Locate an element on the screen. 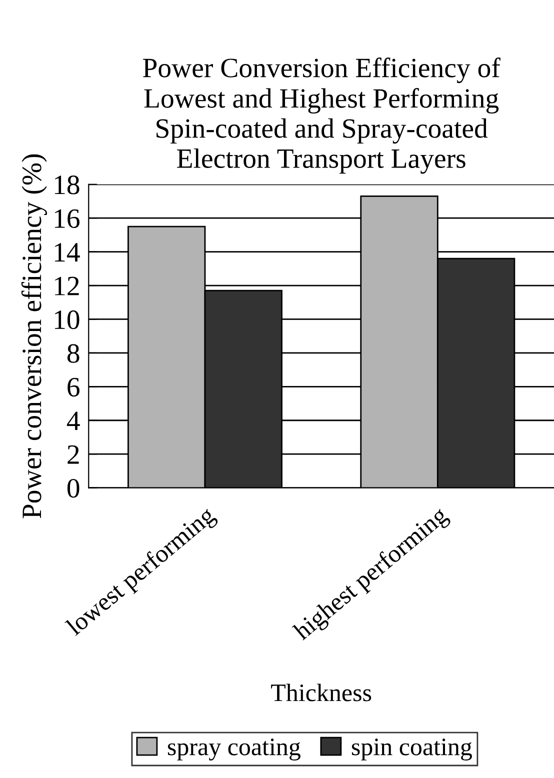 This screenshot has height=778, width=554. y-tick-label: 4 is located at coordinates (73, 421).